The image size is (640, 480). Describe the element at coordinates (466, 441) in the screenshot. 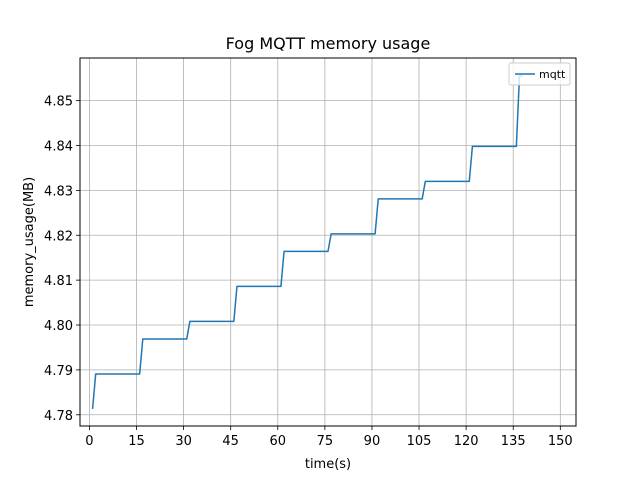

I see `x-tick-label: 120` at that location.